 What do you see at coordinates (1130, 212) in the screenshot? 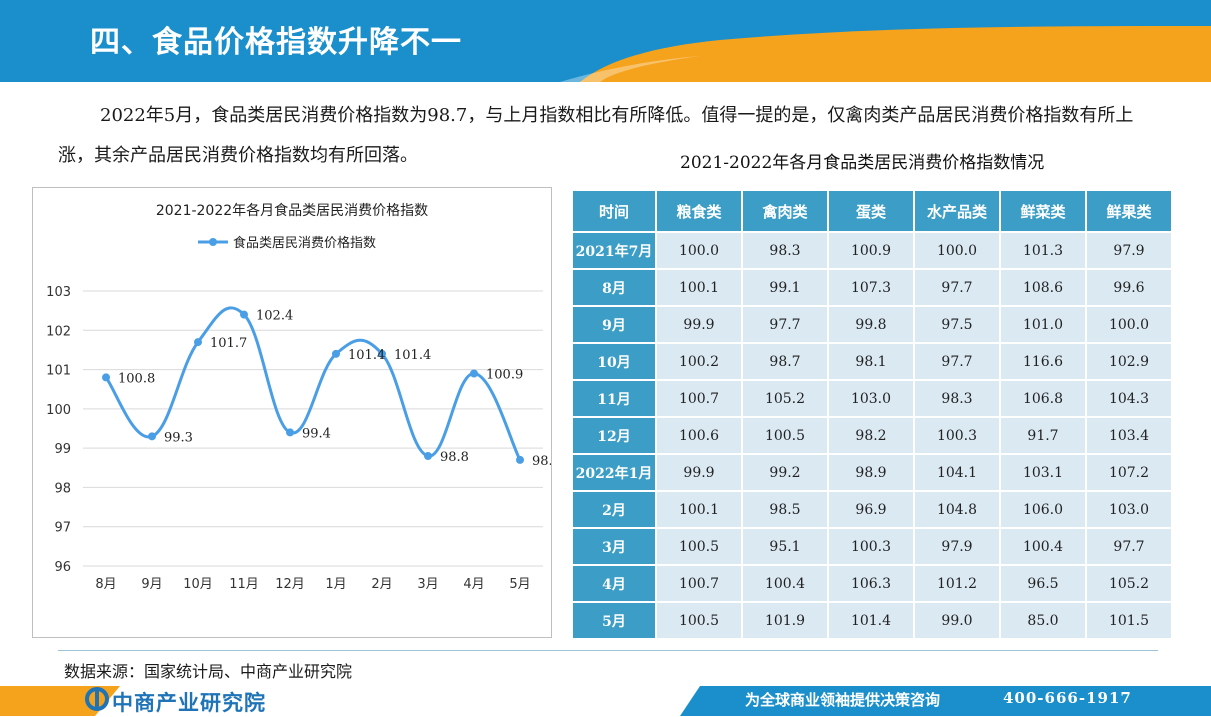
I see `column-header-fruits: 鲜果类` at bounding box center [1130, 212].